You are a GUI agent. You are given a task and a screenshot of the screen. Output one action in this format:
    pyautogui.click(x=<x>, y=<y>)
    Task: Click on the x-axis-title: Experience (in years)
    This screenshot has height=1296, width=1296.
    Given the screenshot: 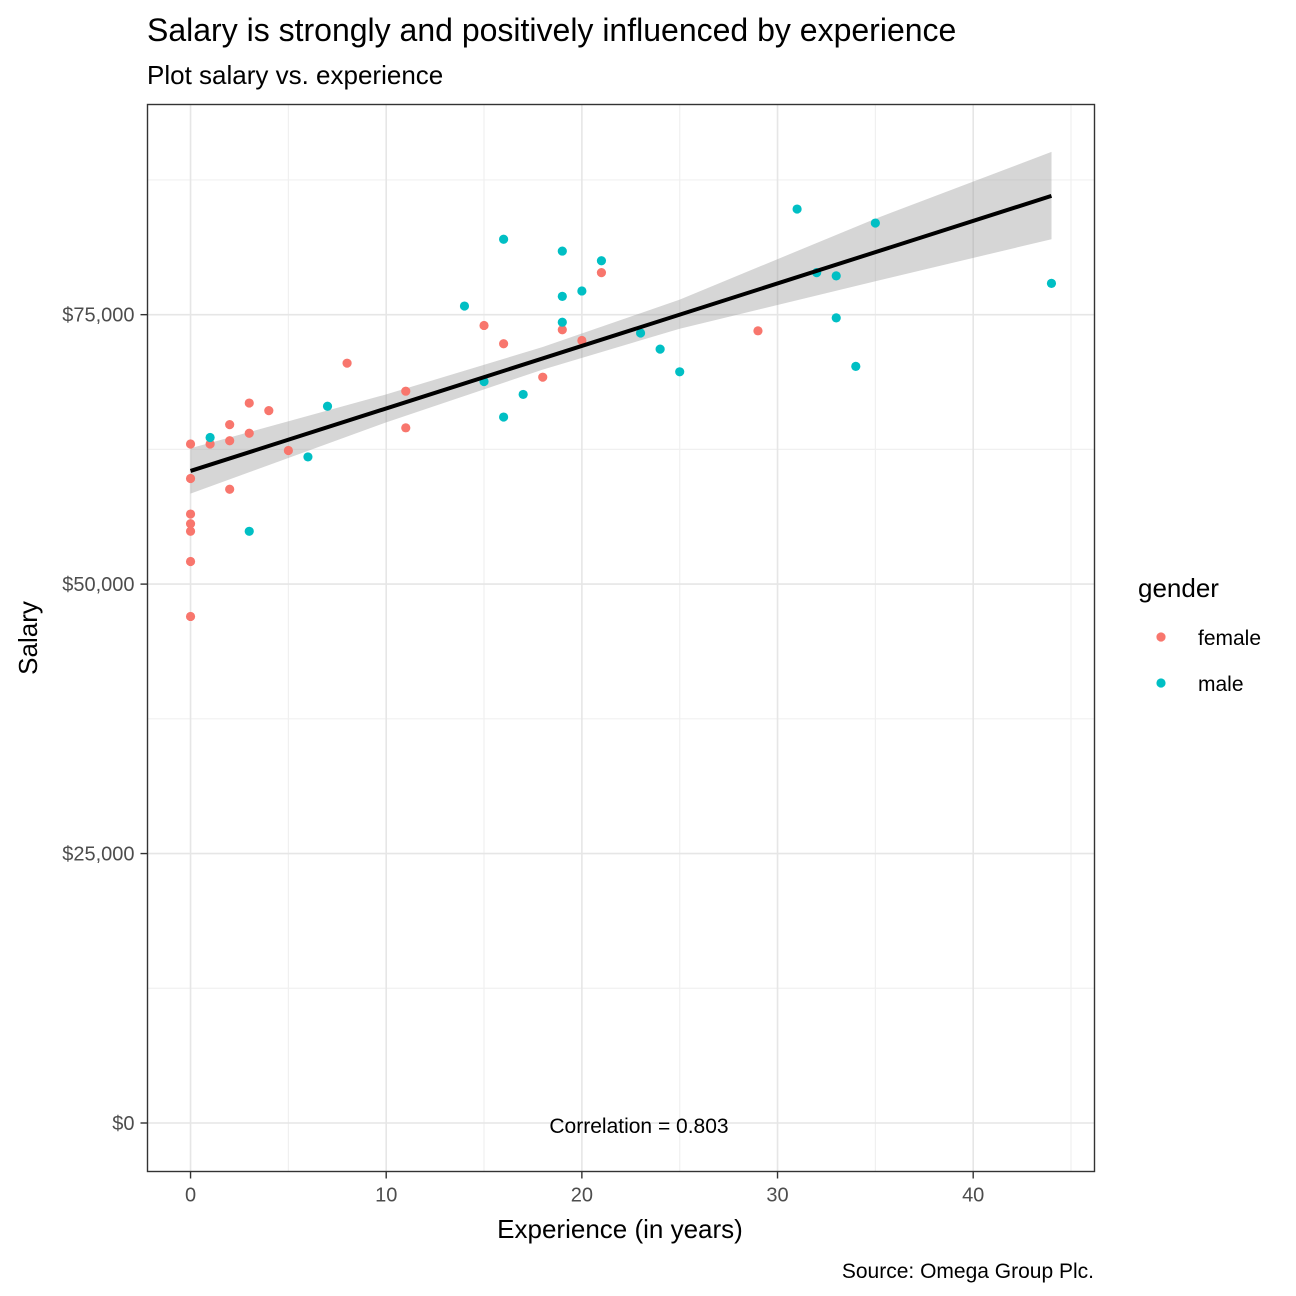 What is the action you would take?
    pyautogui.click(x=620, y=1229)
    